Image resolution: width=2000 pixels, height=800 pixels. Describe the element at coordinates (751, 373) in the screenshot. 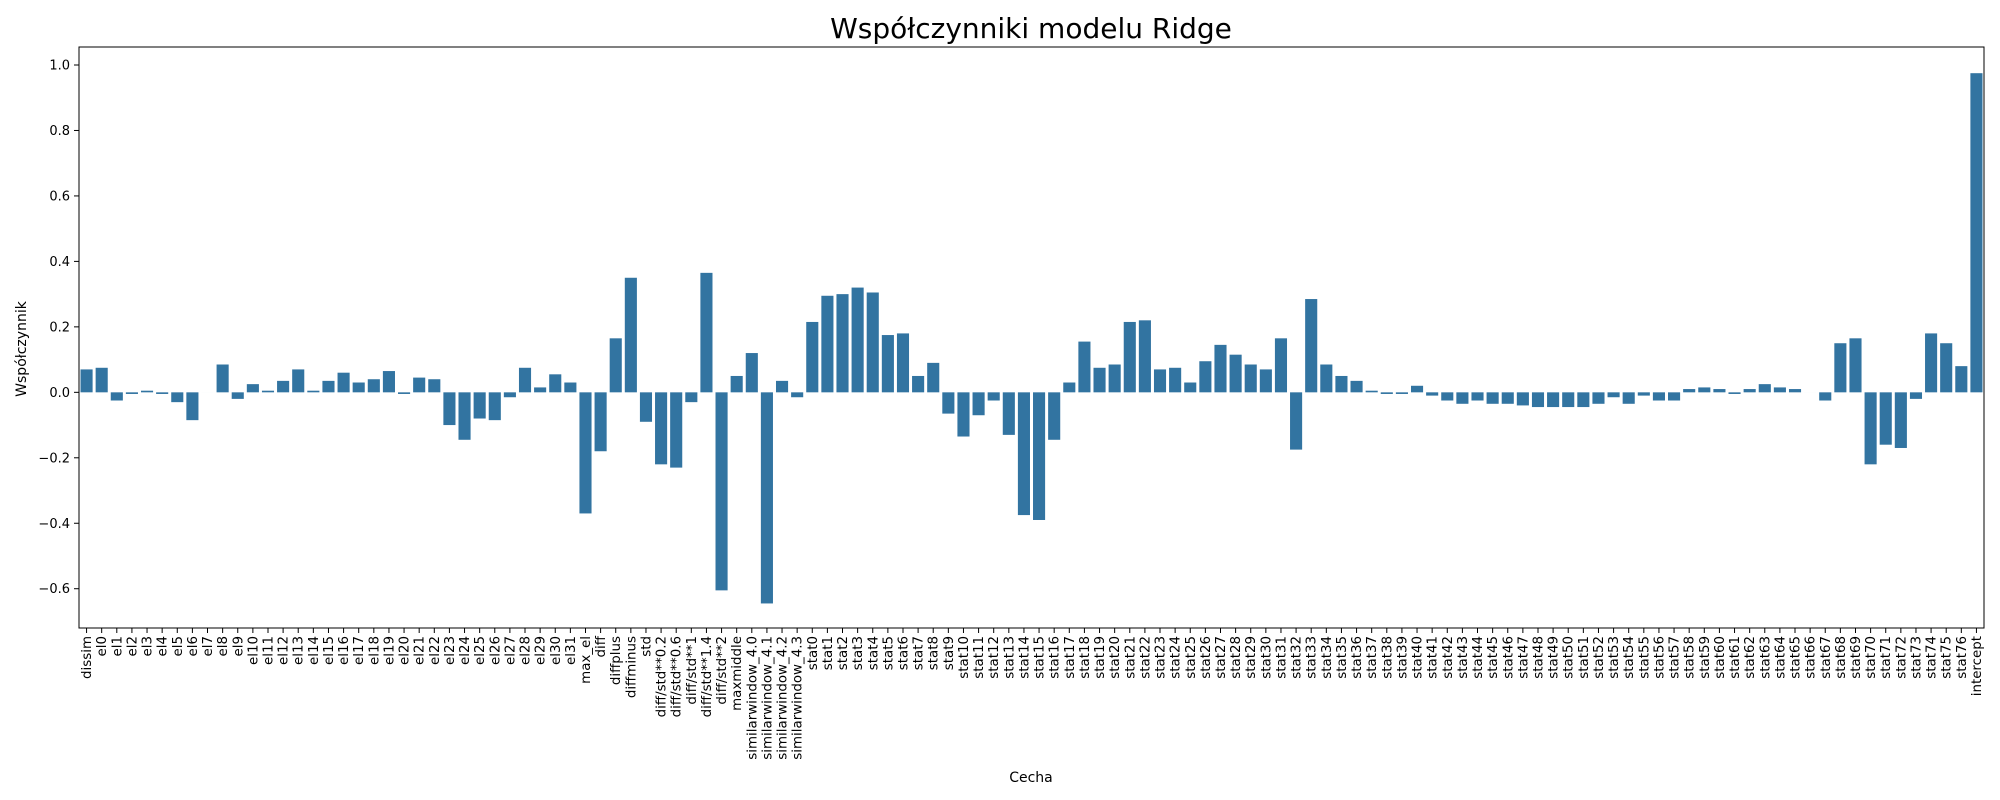

I see `bar-similarwindow_4.0` at that location.